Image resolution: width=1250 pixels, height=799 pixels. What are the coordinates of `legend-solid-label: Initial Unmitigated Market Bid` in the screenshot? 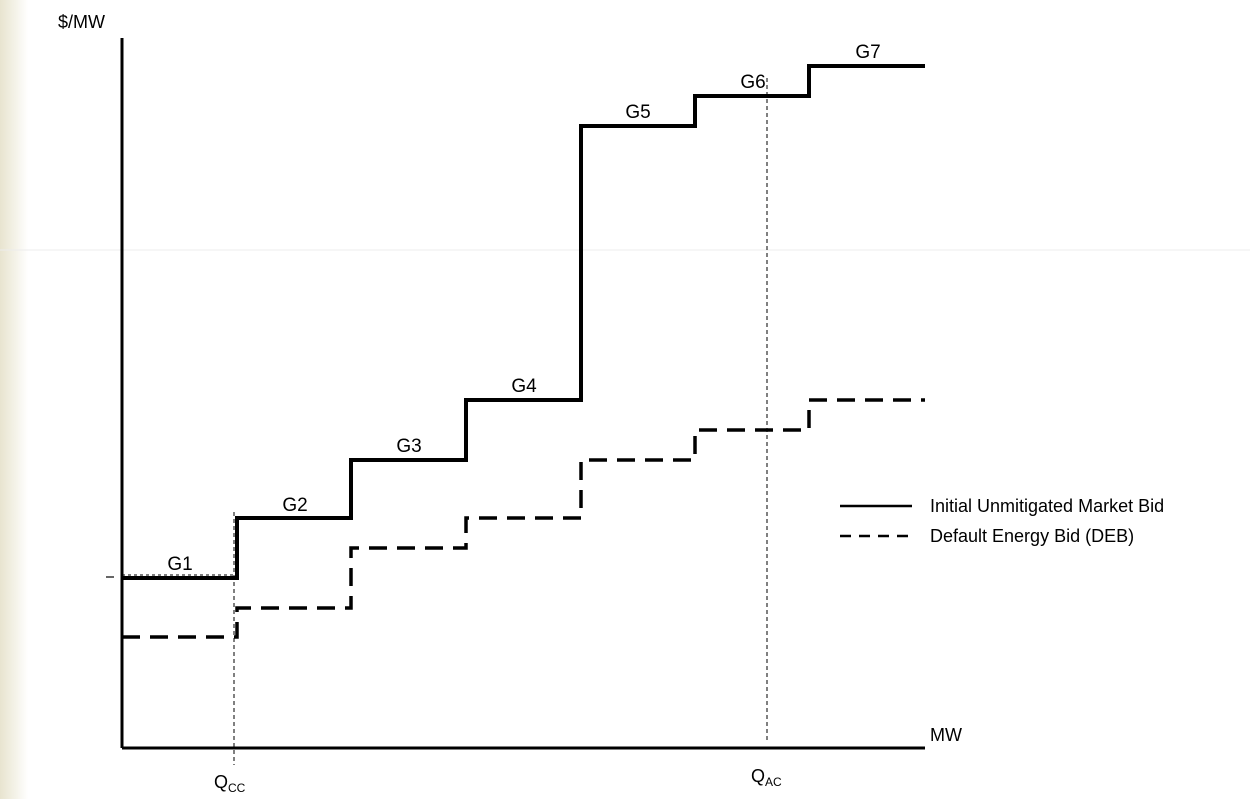 It's located at (1047, 506).